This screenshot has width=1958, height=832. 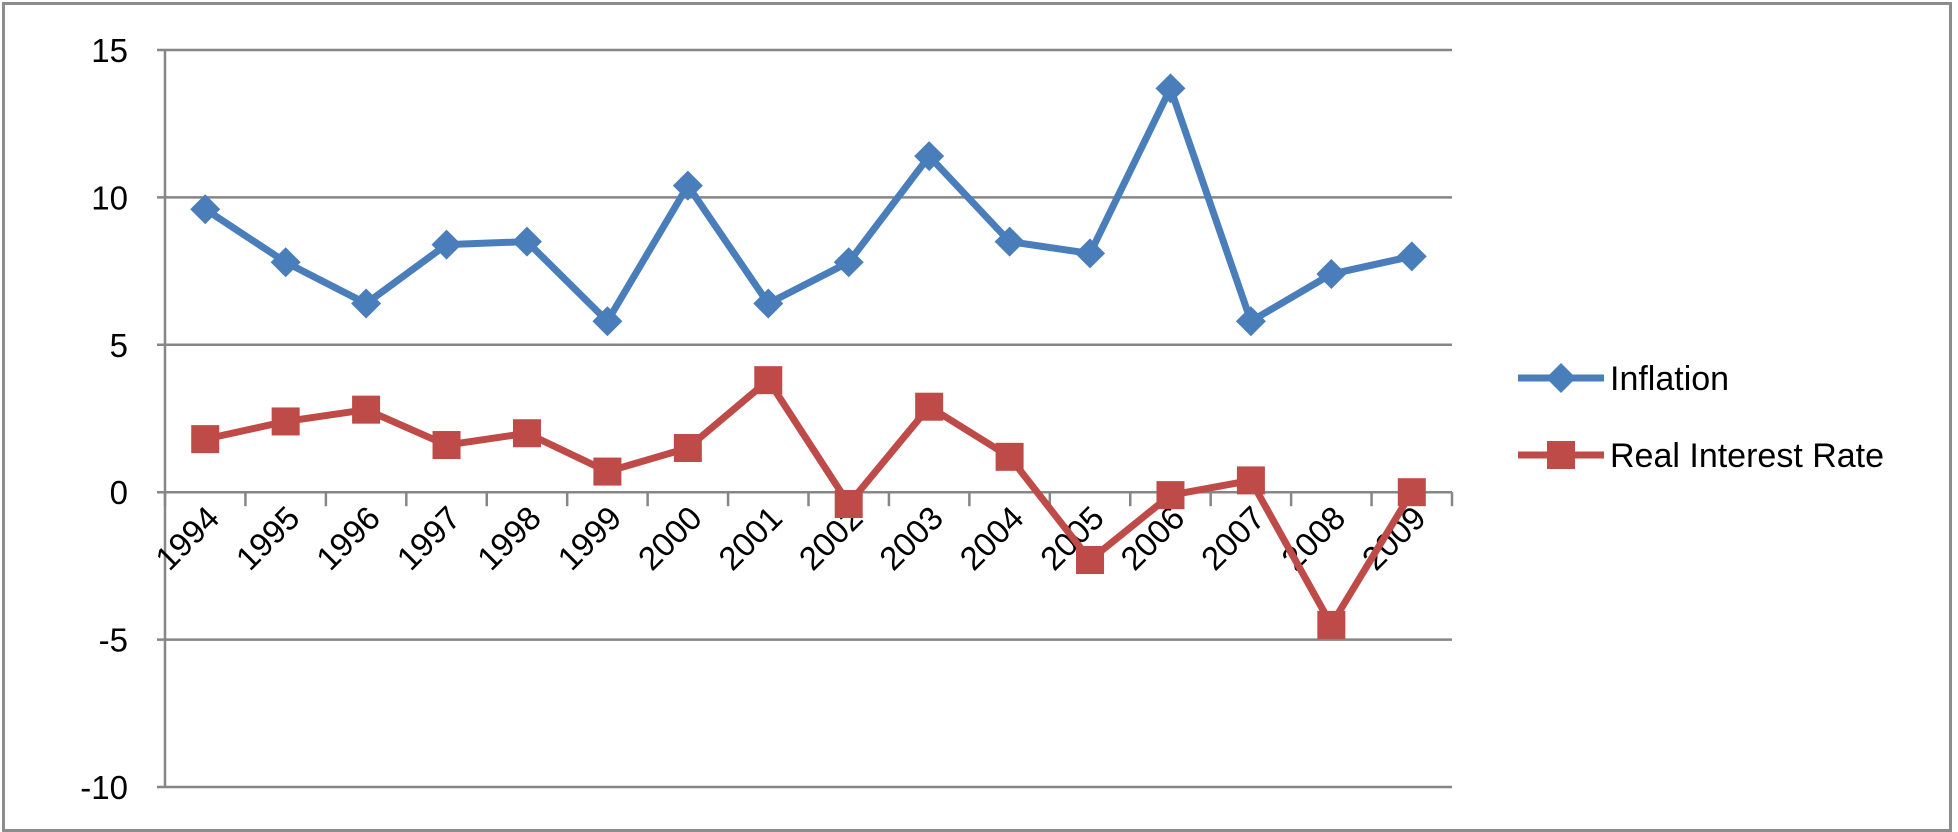 I want to click on x-tick-label: 1999, so click(x=589, y=538).